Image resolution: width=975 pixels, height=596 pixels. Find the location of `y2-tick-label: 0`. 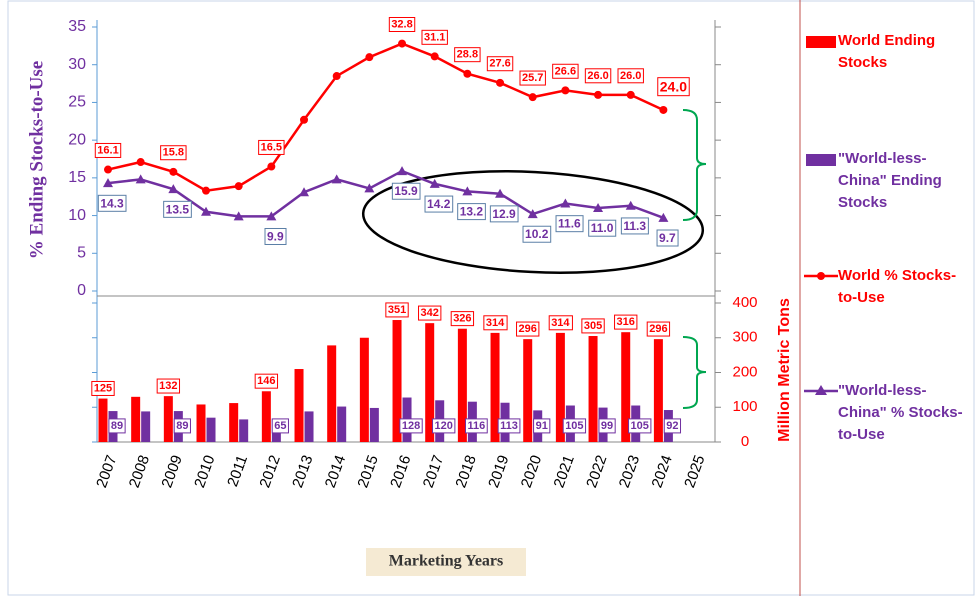

y2-tick-label: 0 is located at coordinates (745, 441).